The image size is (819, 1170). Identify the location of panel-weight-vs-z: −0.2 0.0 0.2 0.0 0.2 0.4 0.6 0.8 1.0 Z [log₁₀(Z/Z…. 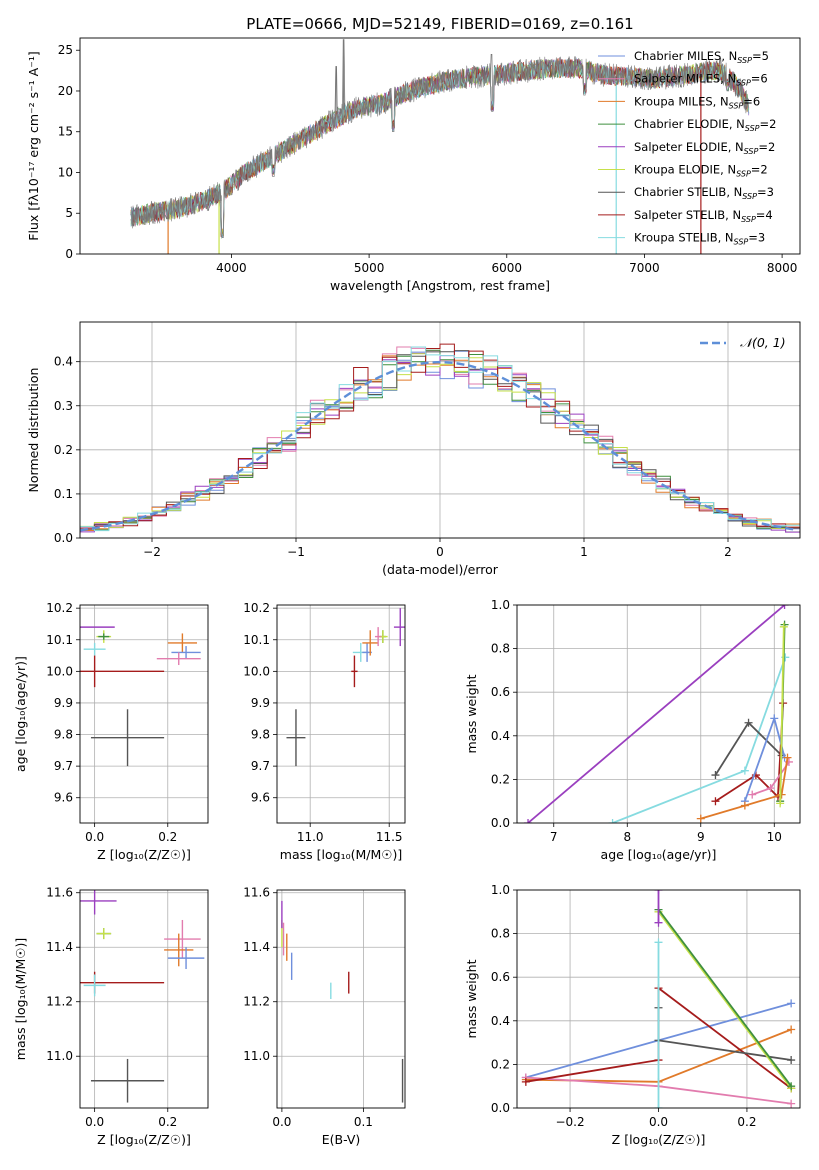
(646, 1015).